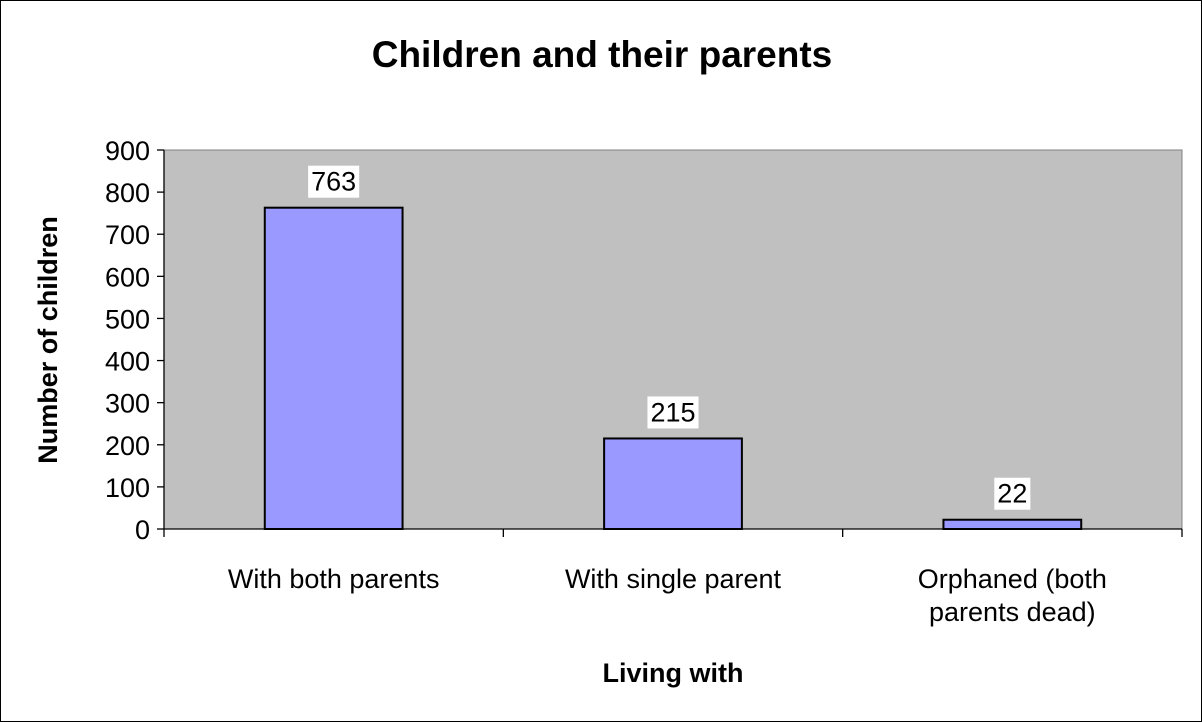  Describe the element at coordinates (673, 532) in the screenshot. I see `x-axis` at that location.